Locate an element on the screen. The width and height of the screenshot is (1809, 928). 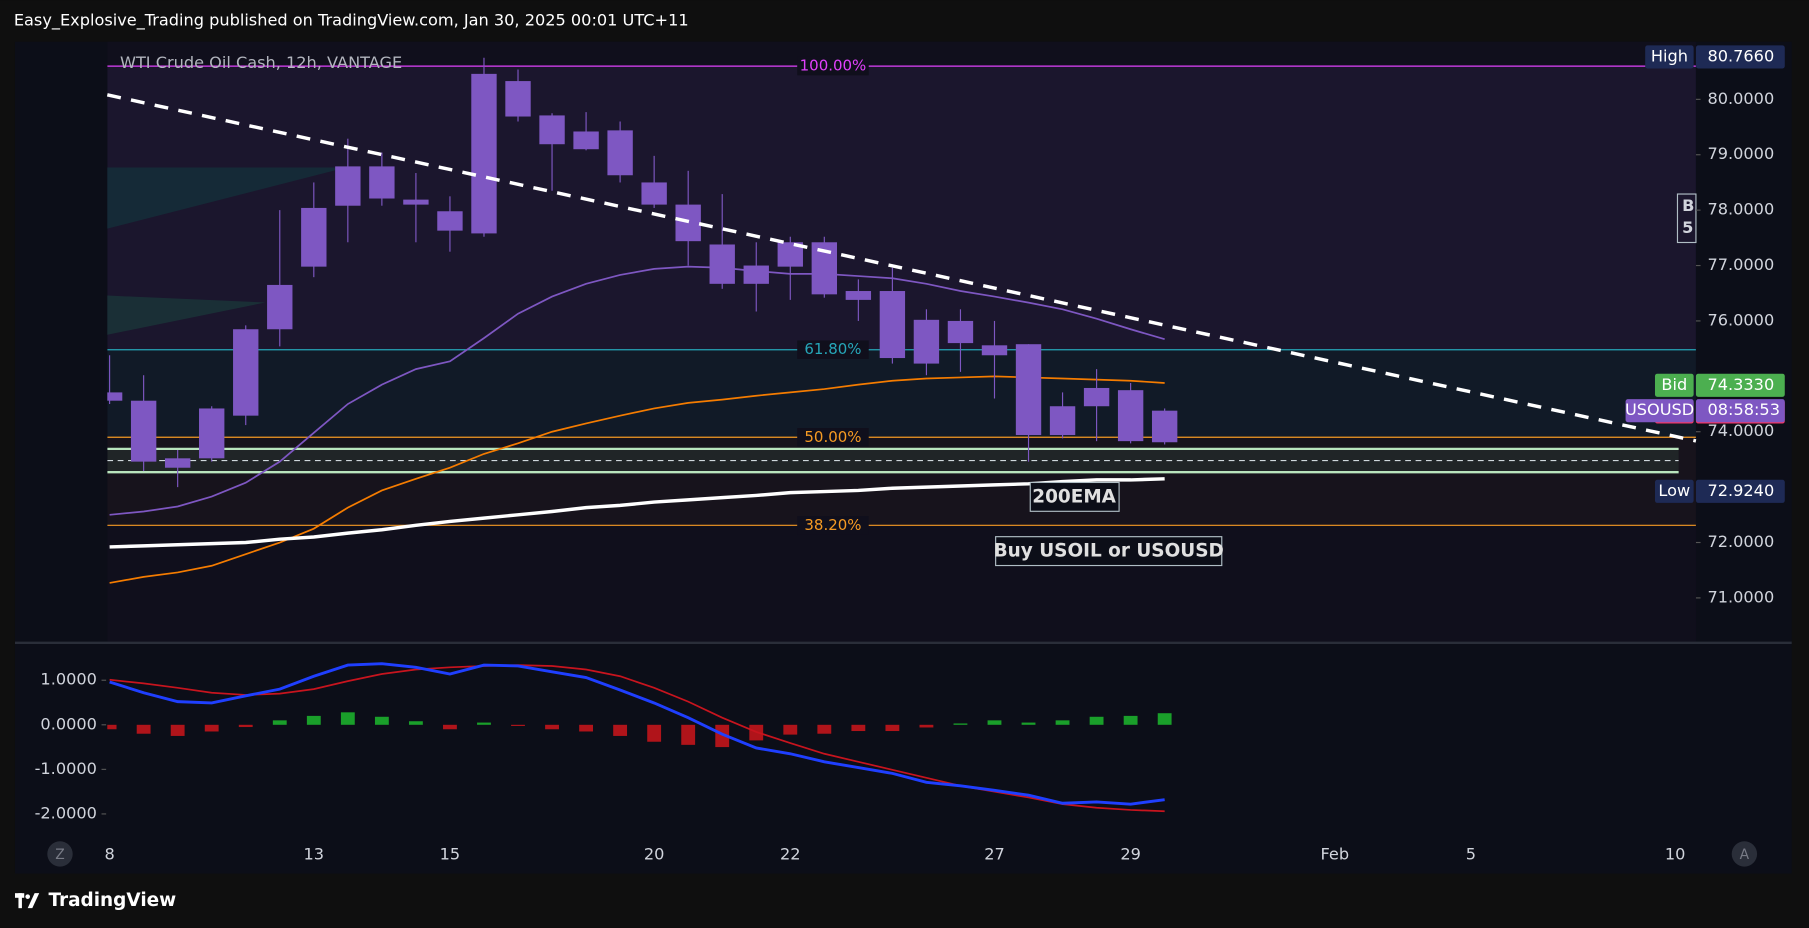
x-tick-label: 27 is located at coordinates (994, 854).